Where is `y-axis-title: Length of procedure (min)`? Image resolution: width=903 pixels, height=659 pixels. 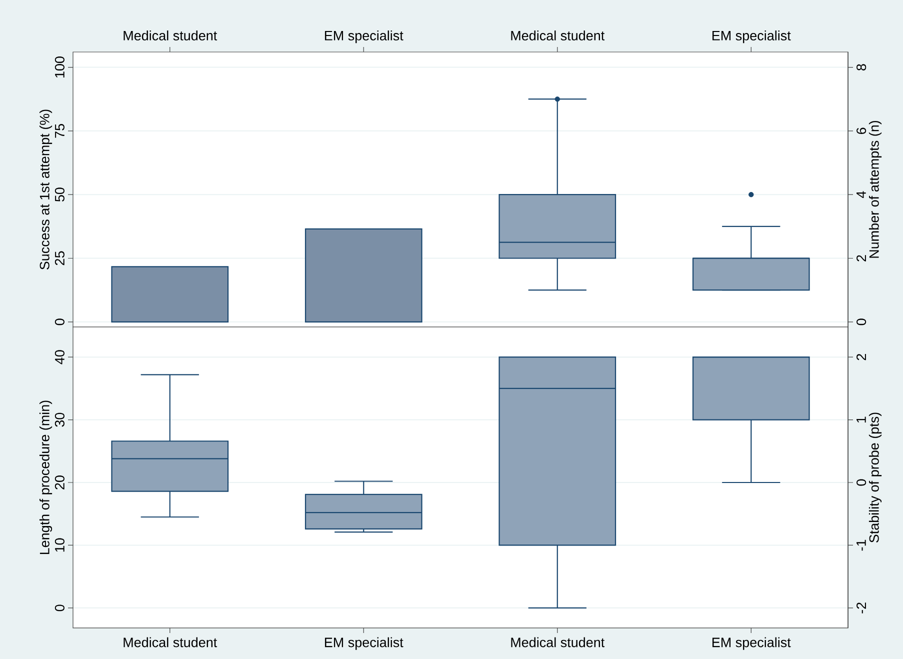 y-axis-title: Length of procedure (min) is located at coordinates (45, 477).